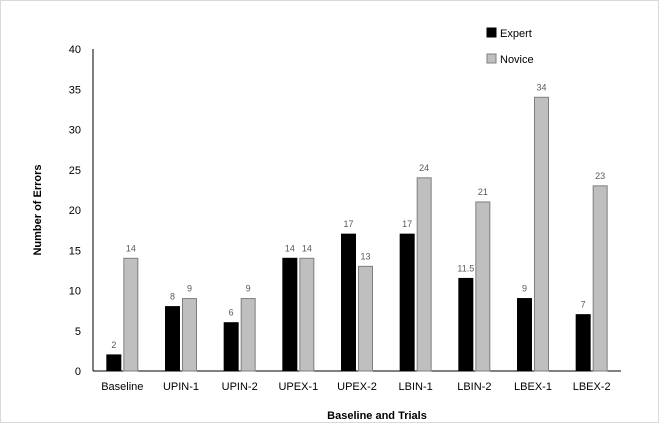 The image size is (659, 424). Describe the element at coordinates (365, 256) in the screenshot. I see `data-label: 13` at that location.